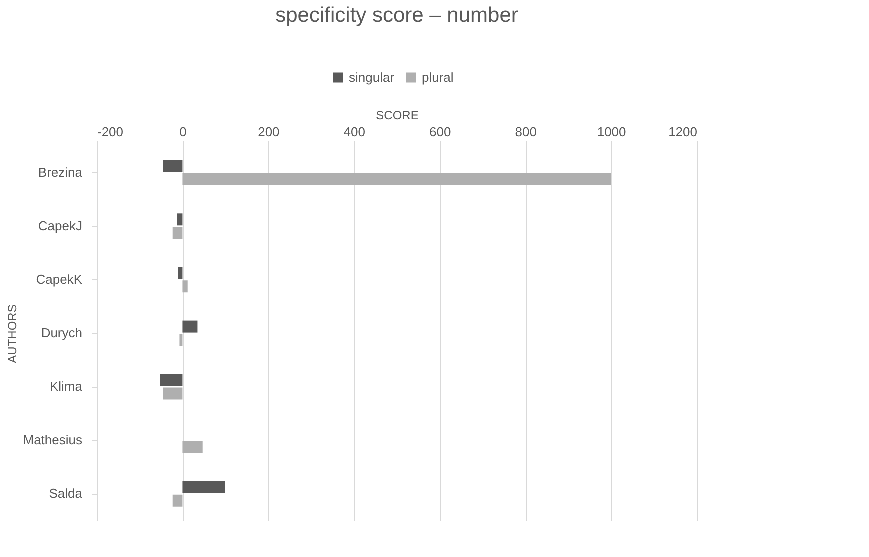 This screenshot has width=869, height=557. I want to click on chart-title: specificity score – number, so click(397, 15).